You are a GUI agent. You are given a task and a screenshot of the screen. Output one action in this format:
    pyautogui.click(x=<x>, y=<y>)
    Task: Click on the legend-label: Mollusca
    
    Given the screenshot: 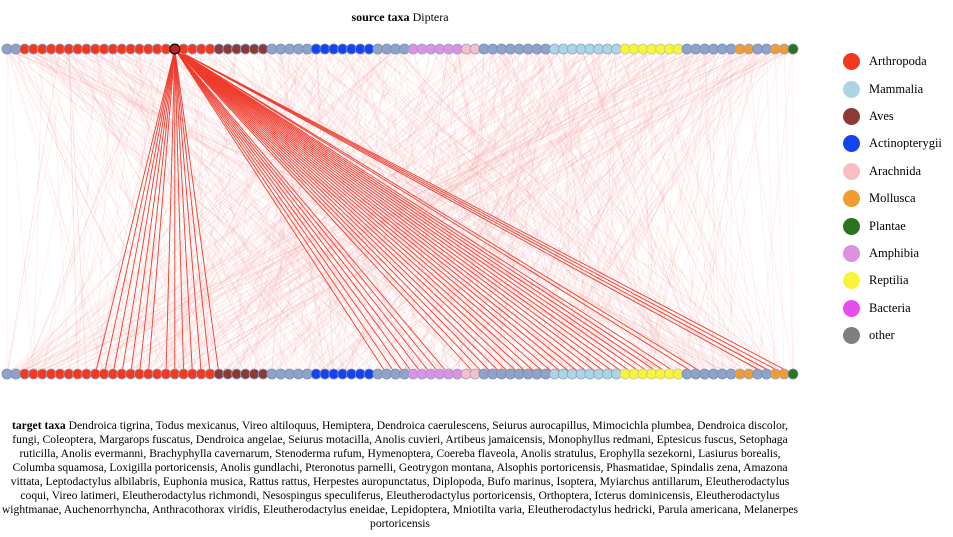 What is the action you would take?
    pyautogui.click(x=892, y=198)
    